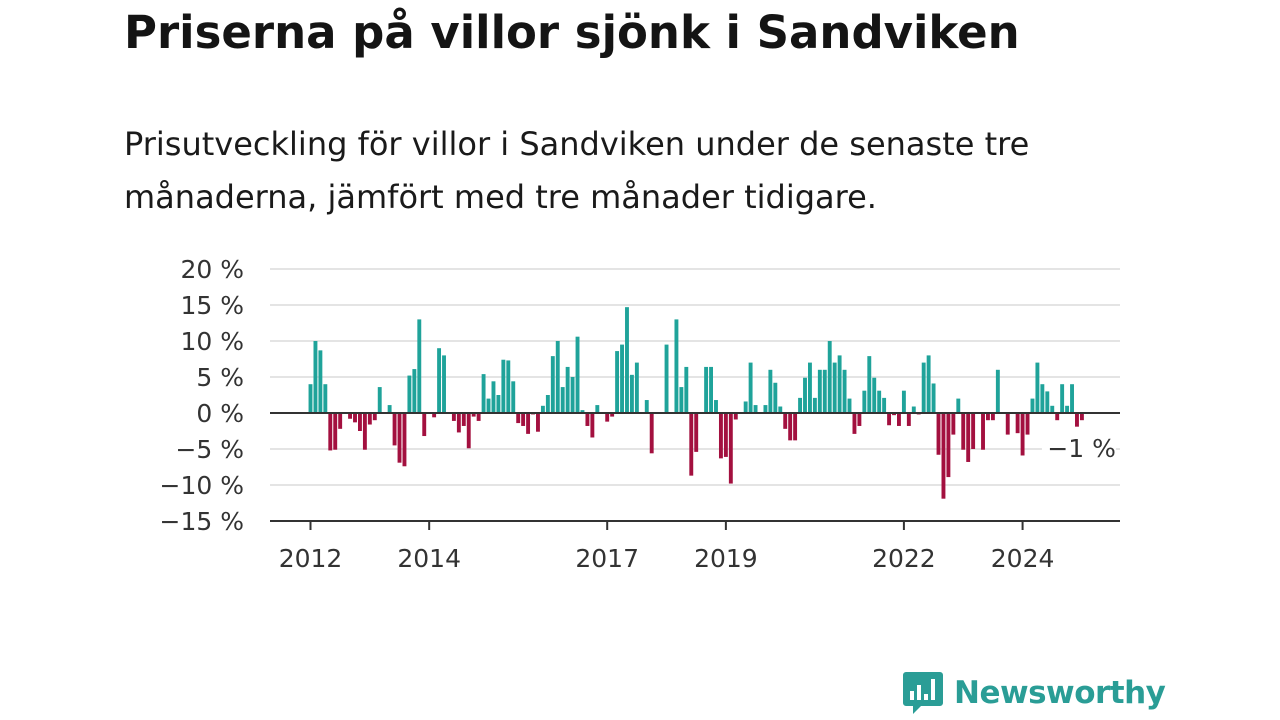 The height and width of the screenshot is (720, 1280). I want to click on x-tick-label: 2017, so click(607, 558).